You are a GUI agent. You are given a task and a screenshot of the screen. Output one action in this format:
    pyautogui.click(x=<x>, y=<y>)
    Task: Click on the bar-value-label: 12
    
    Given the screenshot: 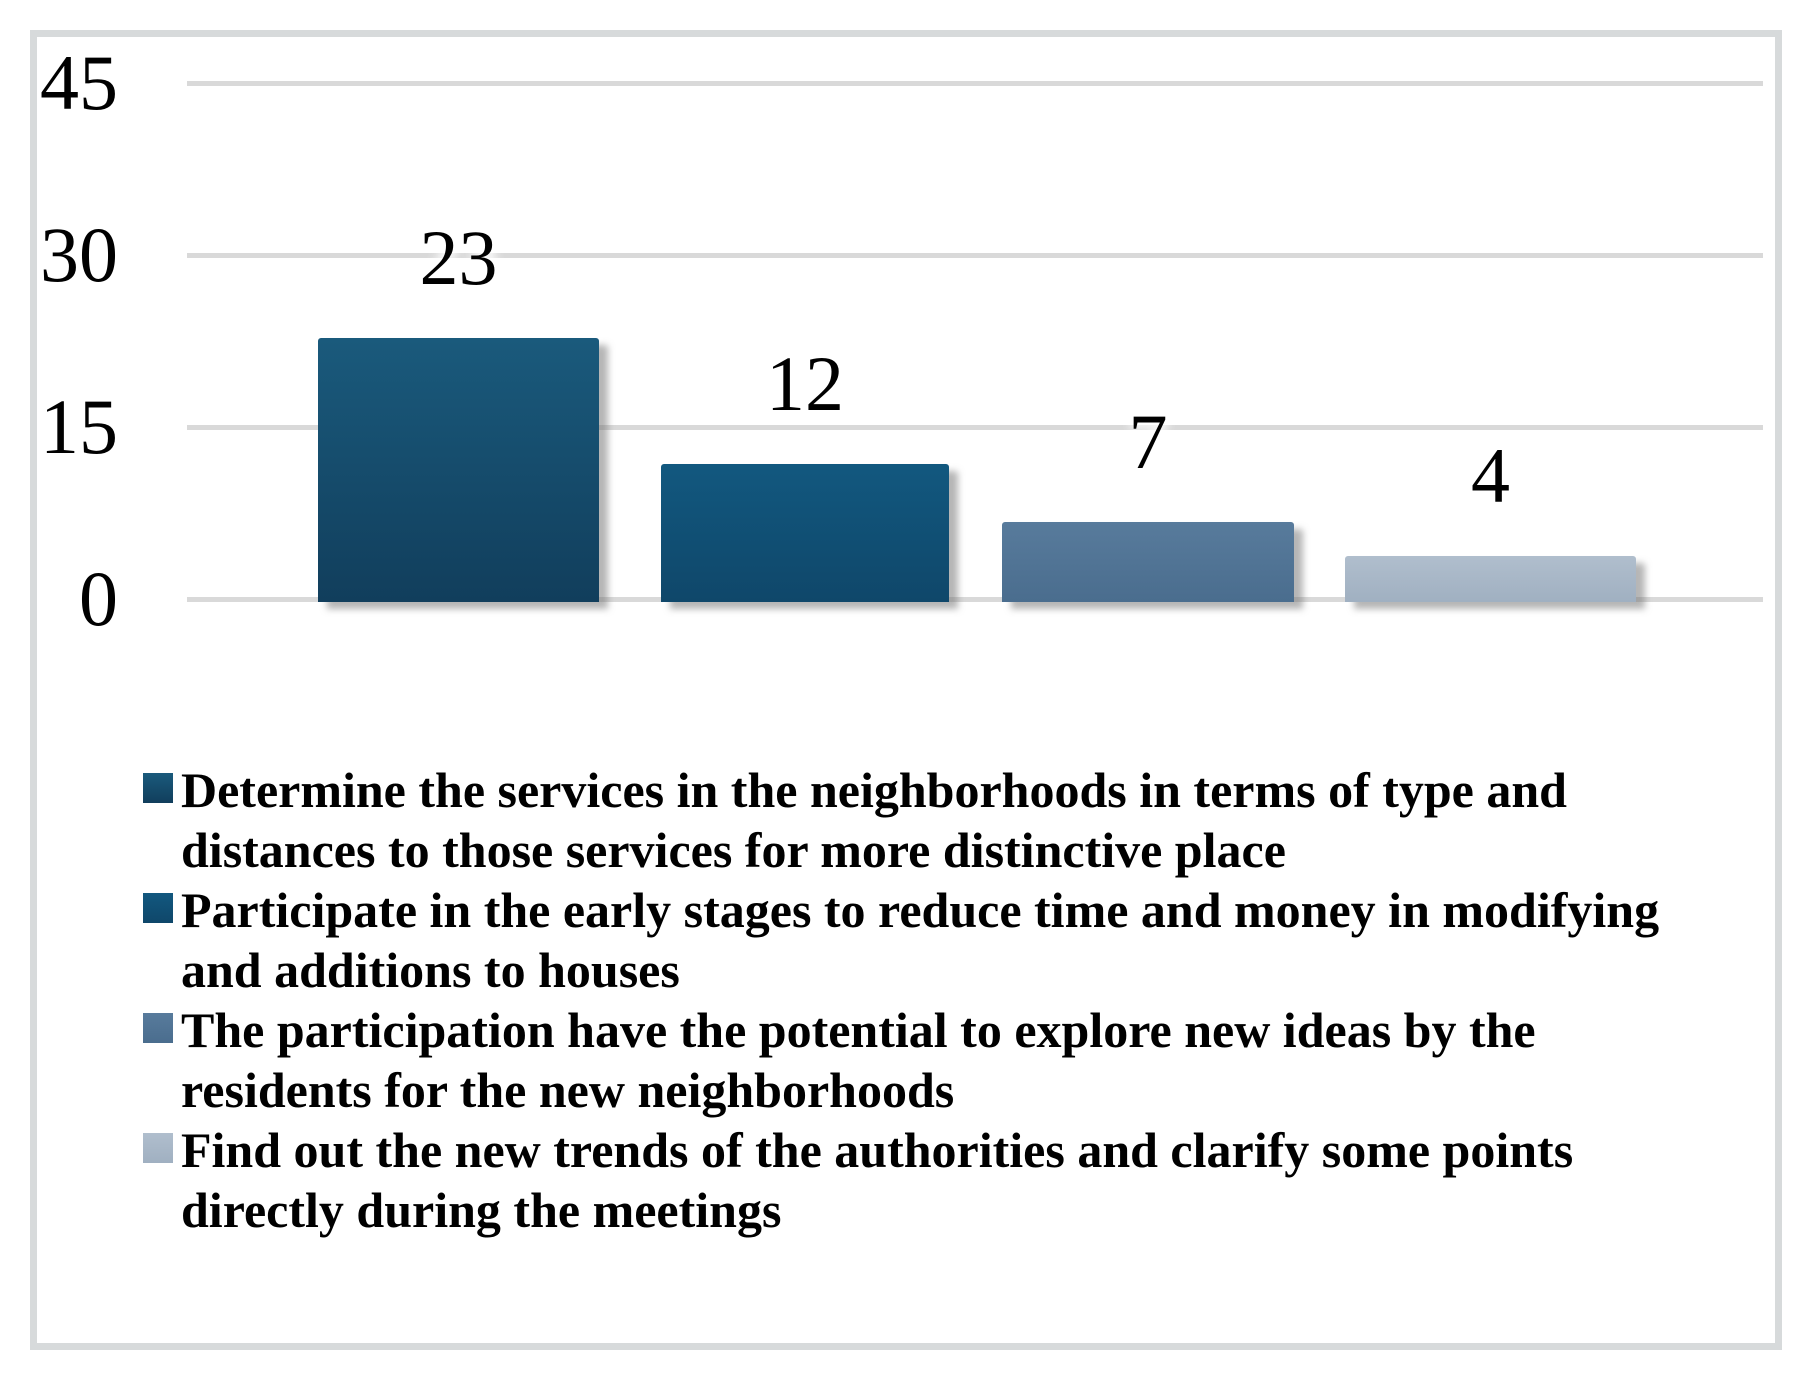 What is the action you would take?
    pyautogui.click(x=805, y=383)
    